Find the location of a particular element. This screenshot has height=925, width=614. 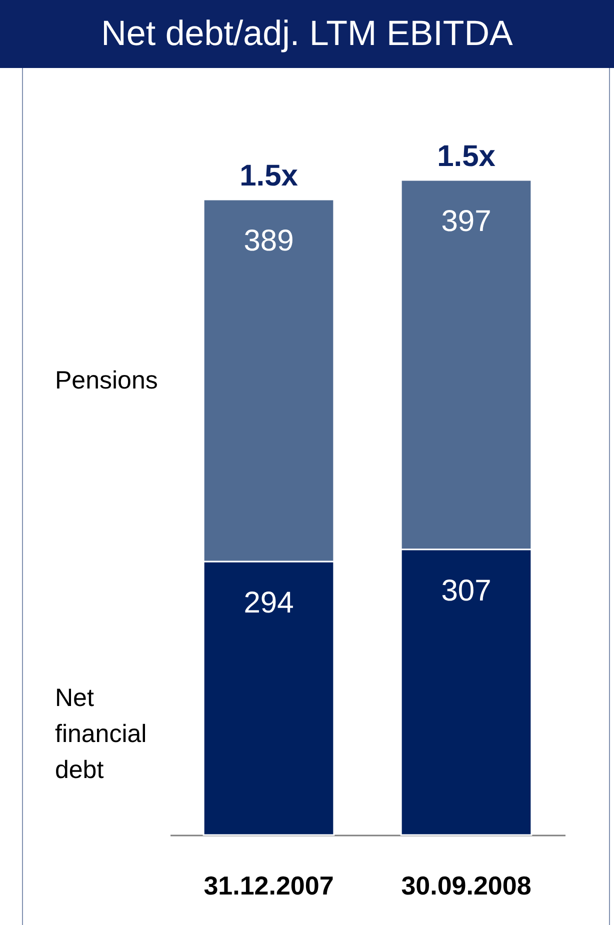

data-label: 397 is located at coordinates (466, 221).